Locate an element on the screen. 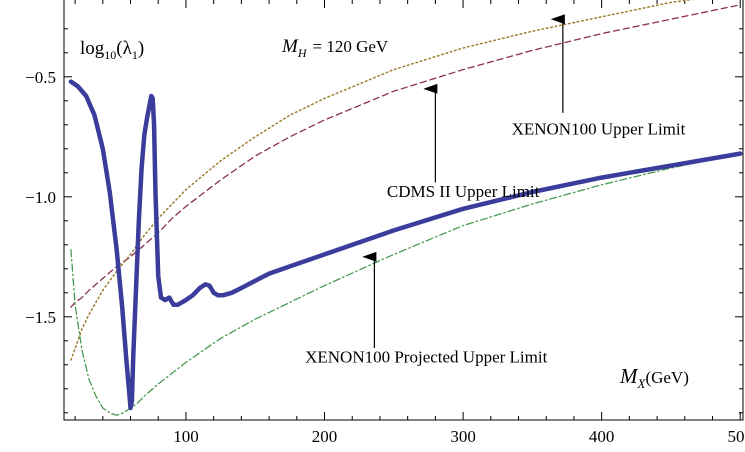 Image resolution: width=745 pixels, height=452 pixels. x-tick-label: 200 is located at coordinates (325, 436).